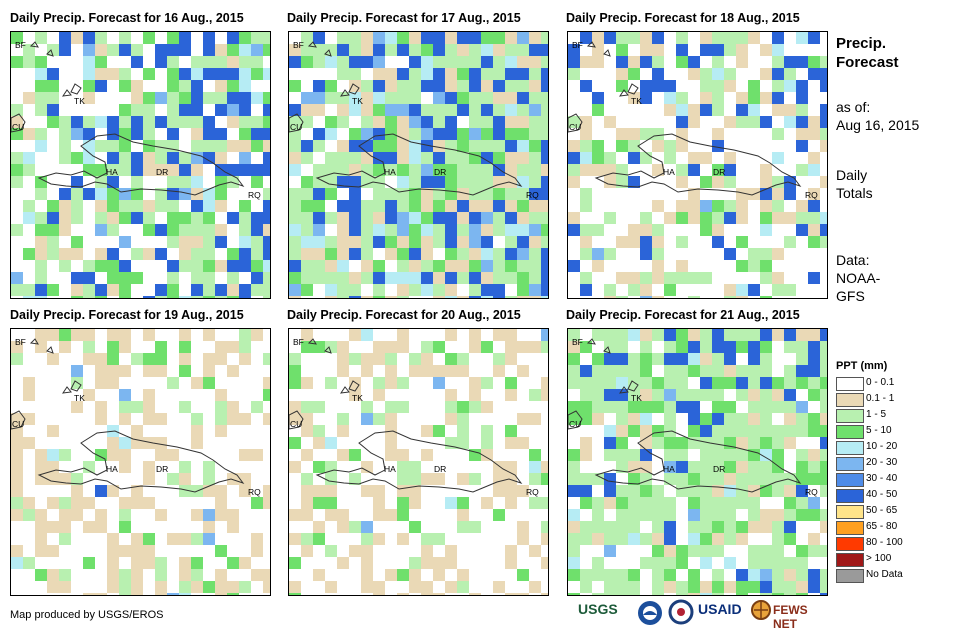  Describe the element at coordinates (882, 510) in the screenshot. I see `legend-label: 50 - 65` at that location.